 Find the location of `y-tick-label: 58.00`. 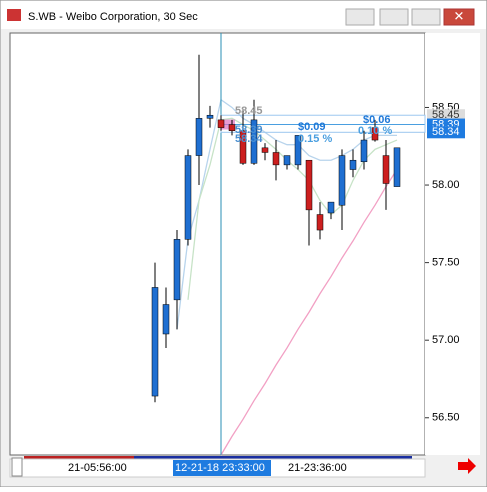

y-tick-label: 58.00 is located at coordinates (446, 185).